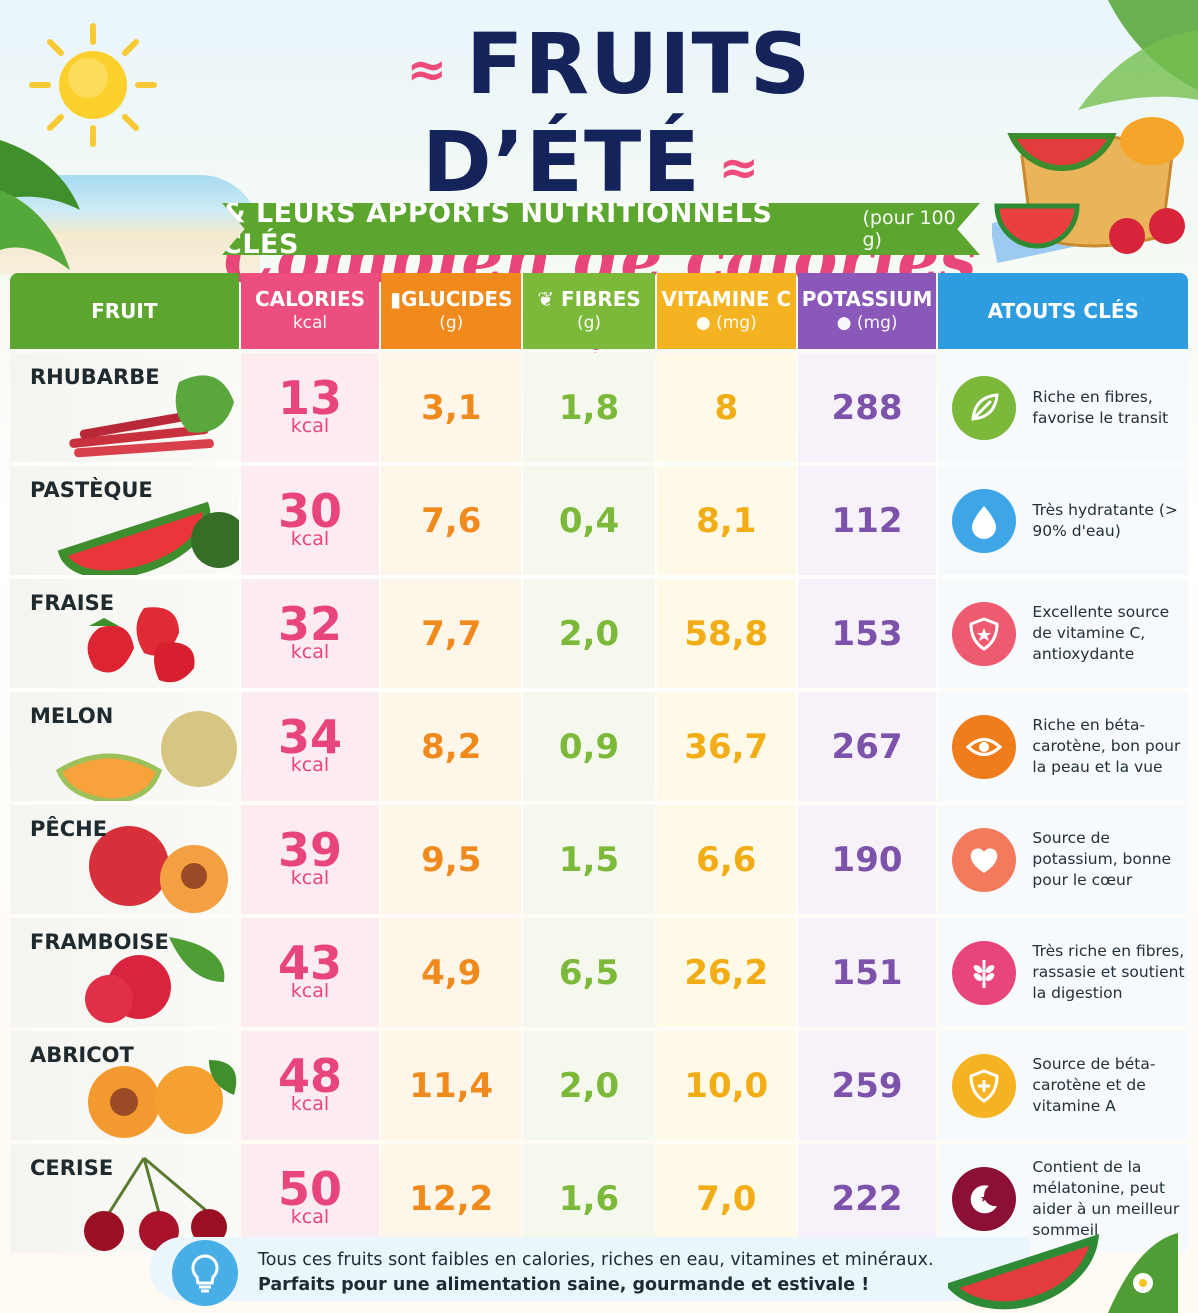  I want to click on deco-dash-right: ≈, so click(739, 168).